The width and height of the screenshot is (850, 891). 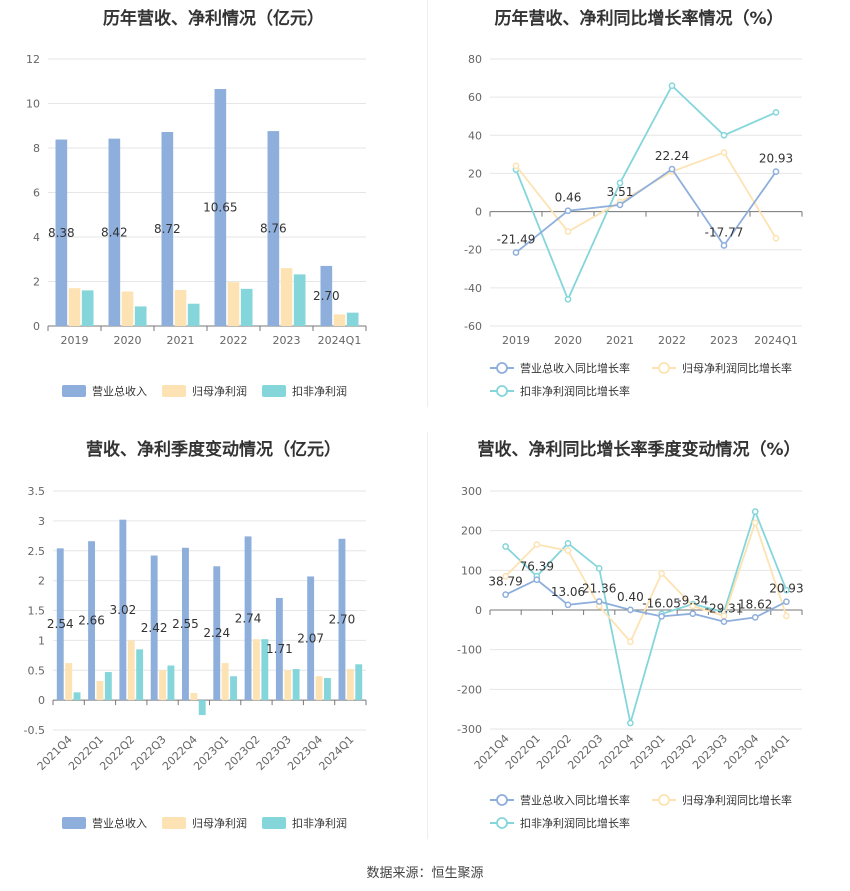 I want to click on y-tick-label: 2, so click(x=36, y=282).